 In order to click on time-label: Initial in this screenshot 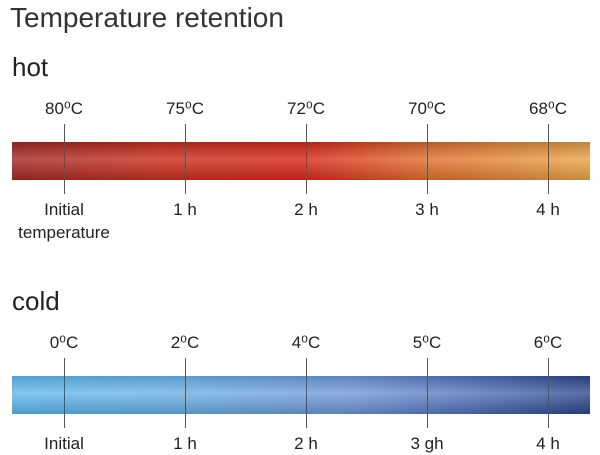, I will do `click(64, 443)`.